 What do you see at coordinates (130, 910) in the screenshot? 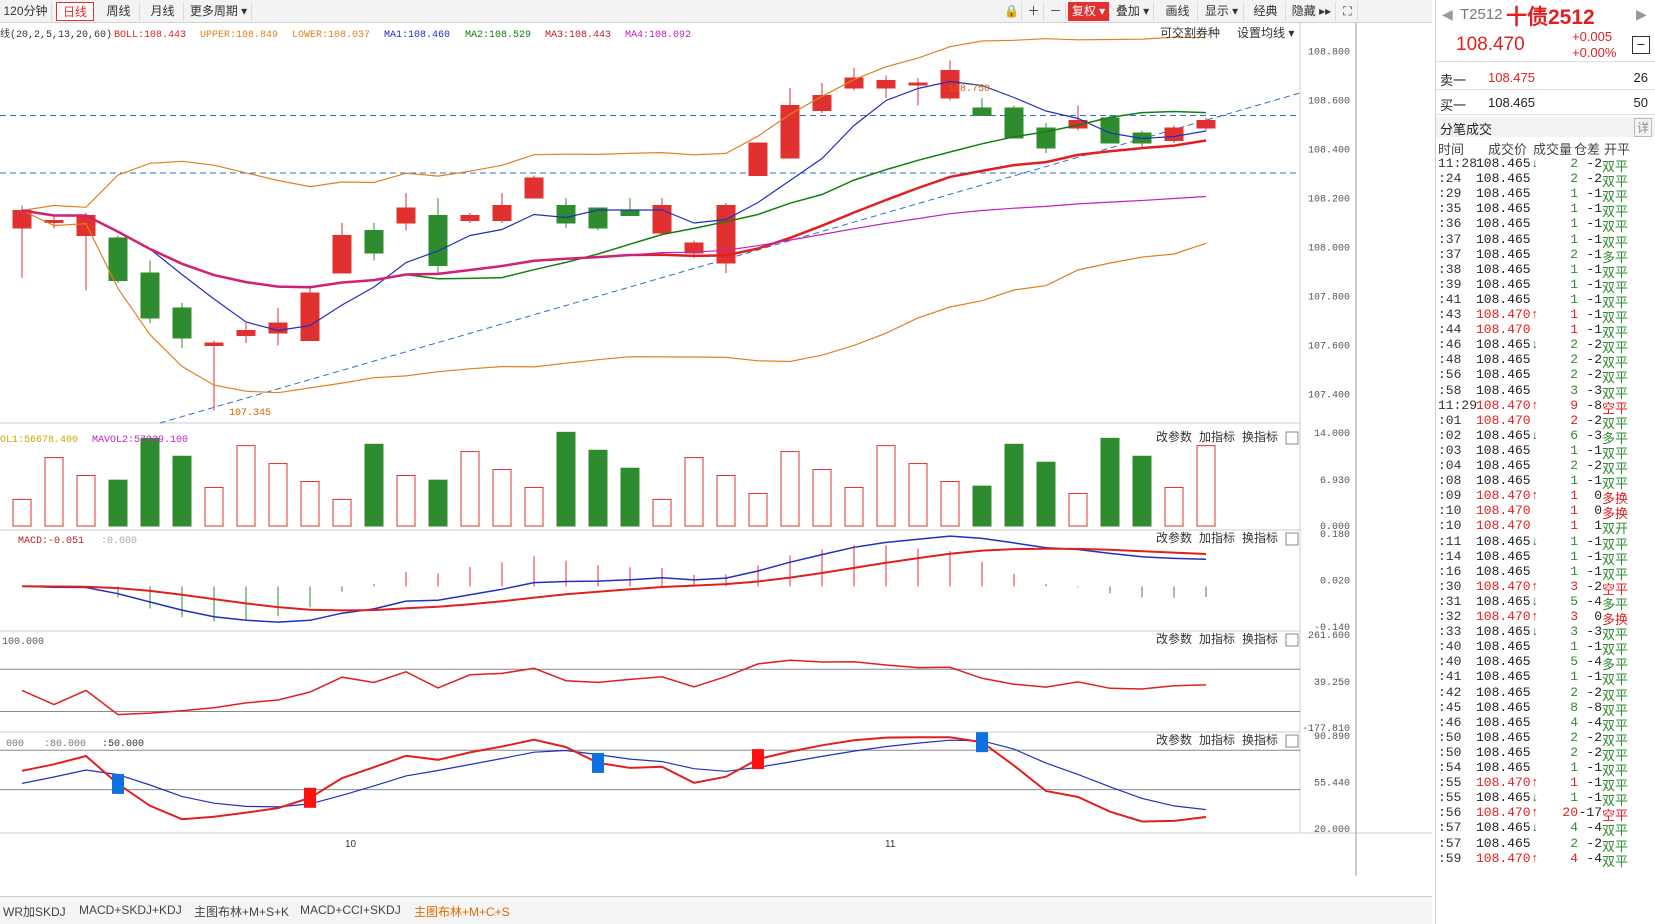
I see `tab-macd-skdj-kdj: MACD+SKDJ+KDJ` at bounding box center [130, 910].